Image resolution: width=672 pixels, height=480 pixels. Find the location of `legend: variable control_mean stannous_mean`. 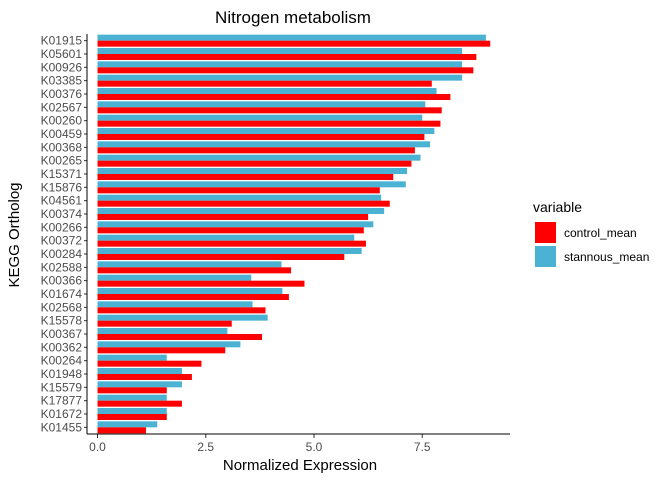

legend: variable control_mean stannous_mean is located at coordinates (591, 233).